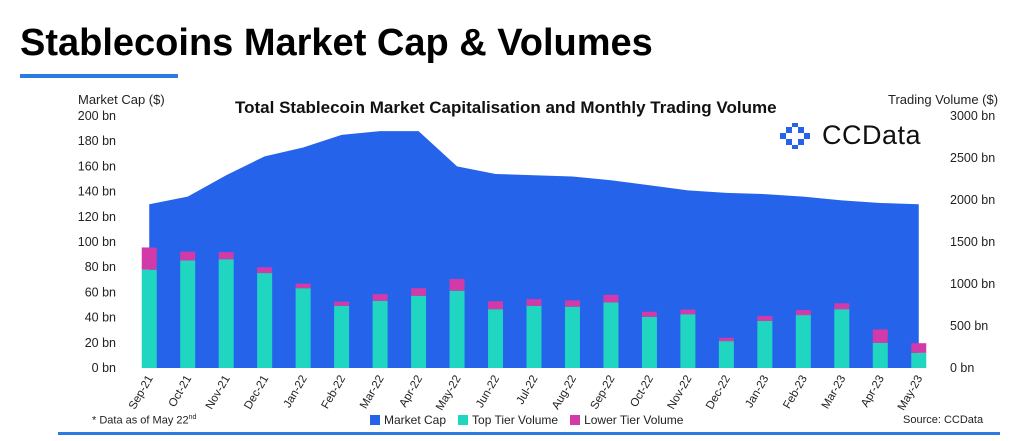 The image size is (1024, 441). I want to click on x-tick-label: Dec-21, so click(256, 393).